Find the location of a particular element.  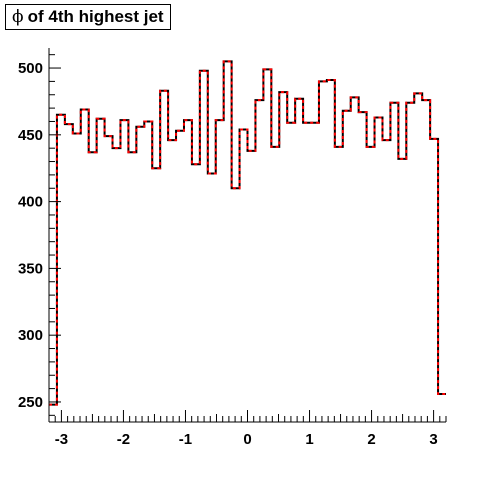

y-tick-label: 250 is located at coordinates (30, 402).